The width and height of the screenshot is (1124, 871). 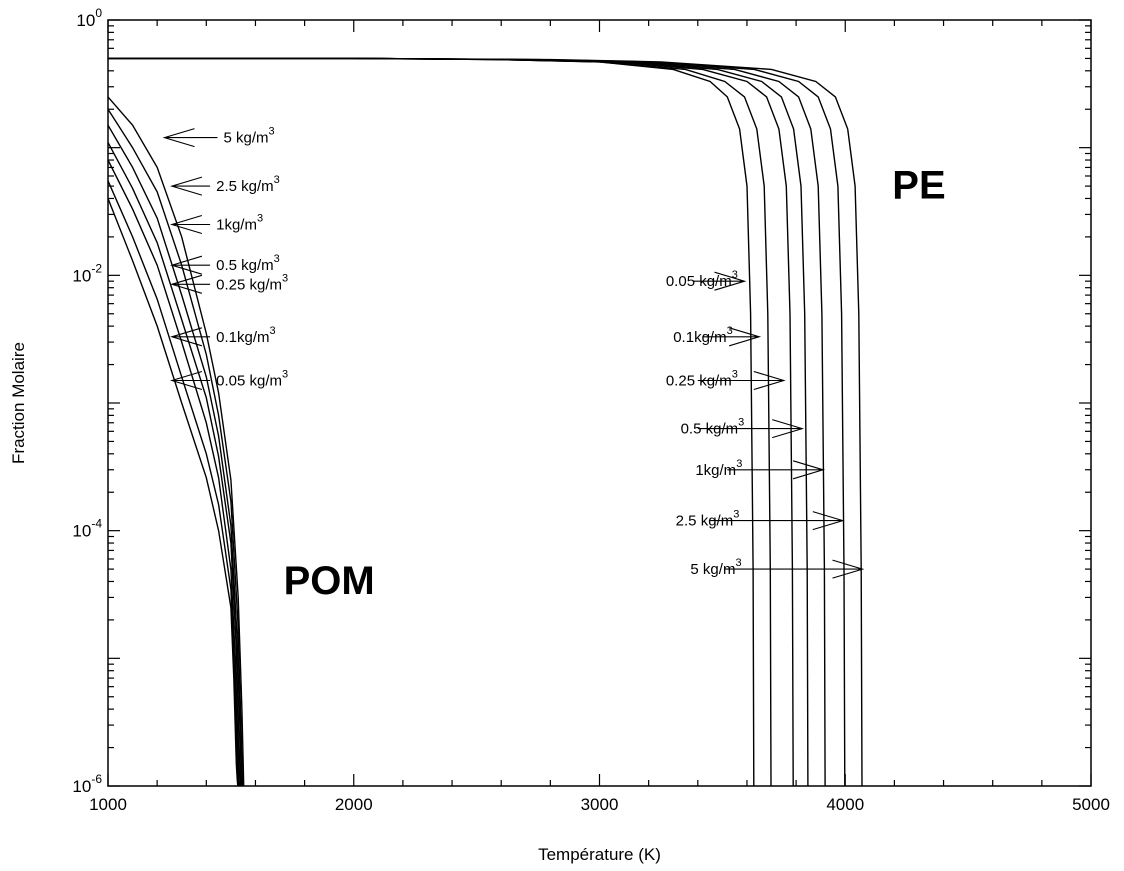 I want to click on y-axis-title: Fraction Molaire, so click(x=18, y=403).